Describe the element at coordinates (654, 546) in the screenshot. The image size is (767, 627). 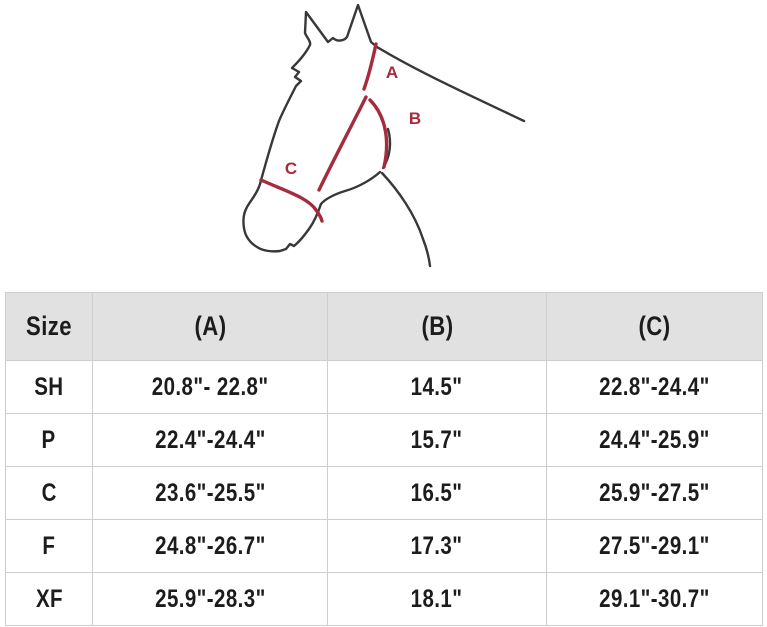
I see `cell-measure-c: 27.5"-29.1"` at that location.